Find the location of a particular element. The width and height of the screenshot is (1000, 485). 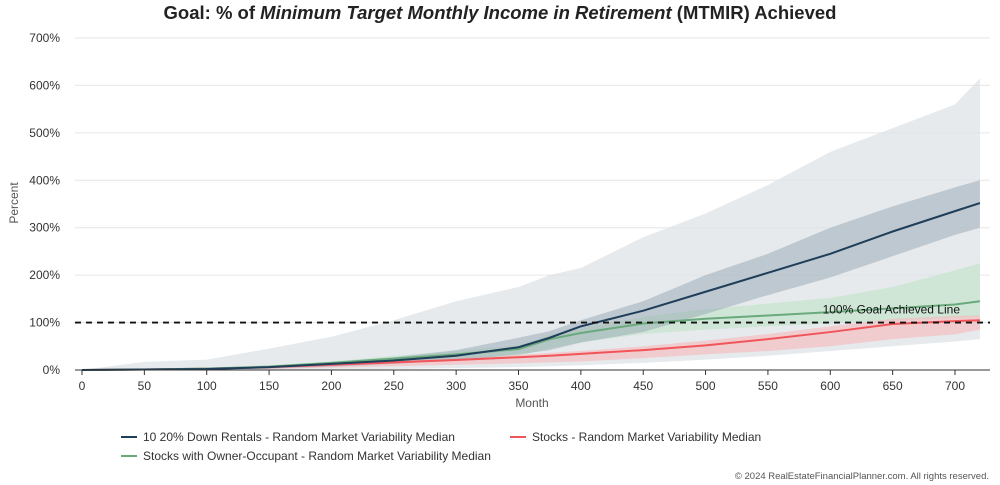

x-tick-label: 650 is located at coordinates (893, 386).